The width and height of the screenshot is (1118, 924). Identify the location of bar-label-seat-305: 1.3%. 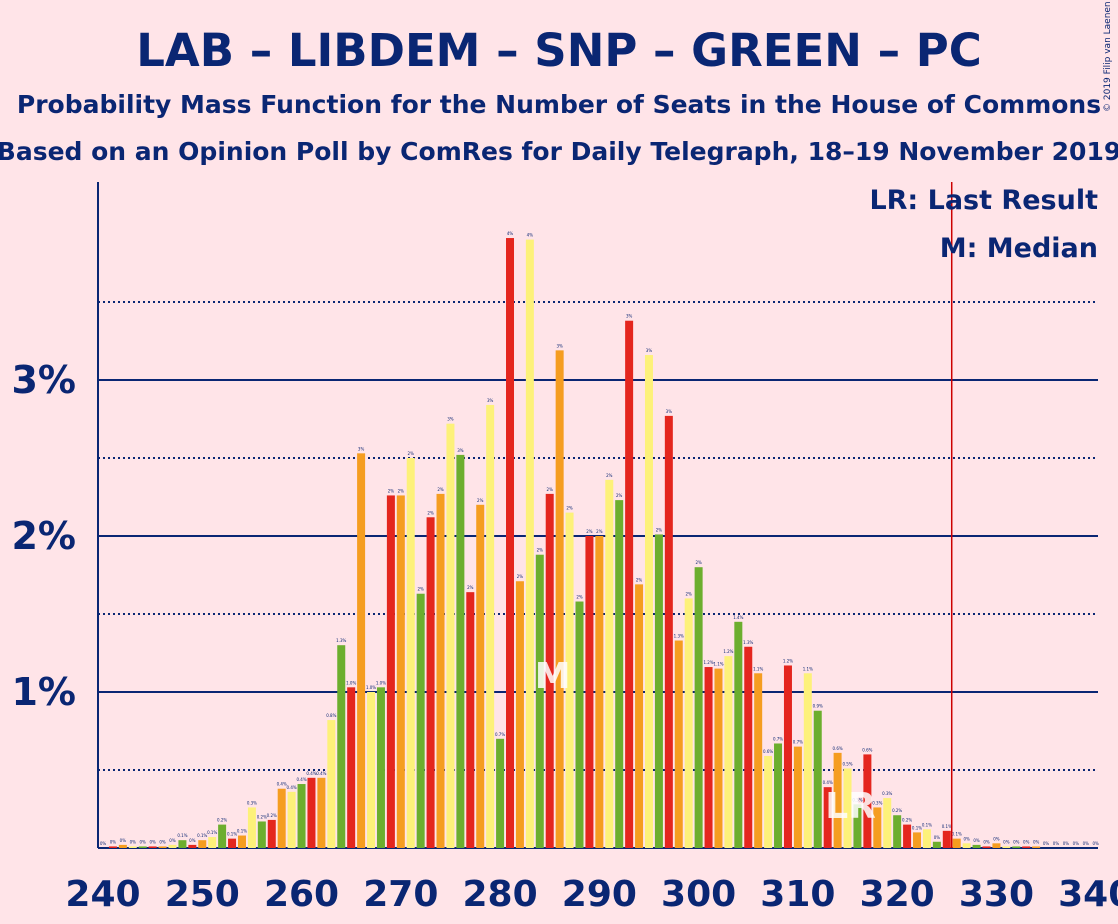
(748, 642).